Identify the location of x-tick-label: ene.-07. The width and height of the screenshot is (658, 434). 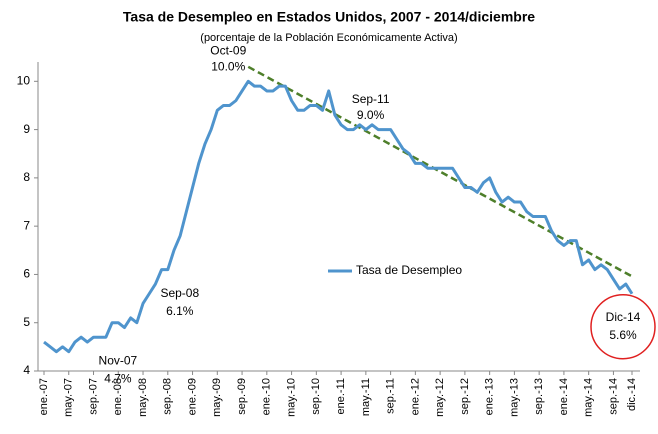
(44, 396).